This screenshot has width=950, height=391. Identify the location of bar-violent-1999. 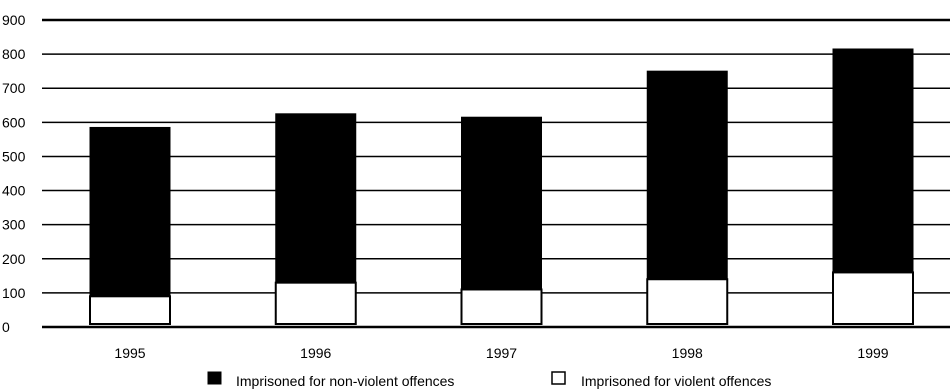
(873, 298).